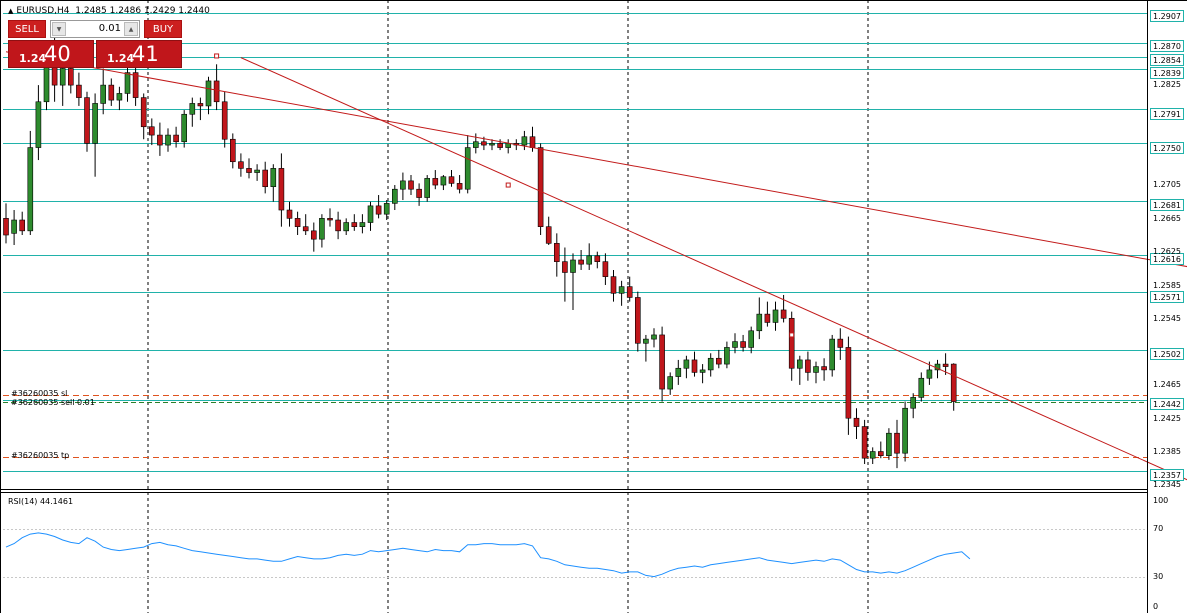 The image size is (1187, 613). What do you see at coordinates (131, 29) in the screenshot?
I see `lot-increase-icon: ▲` at bounding box center [131, 29].